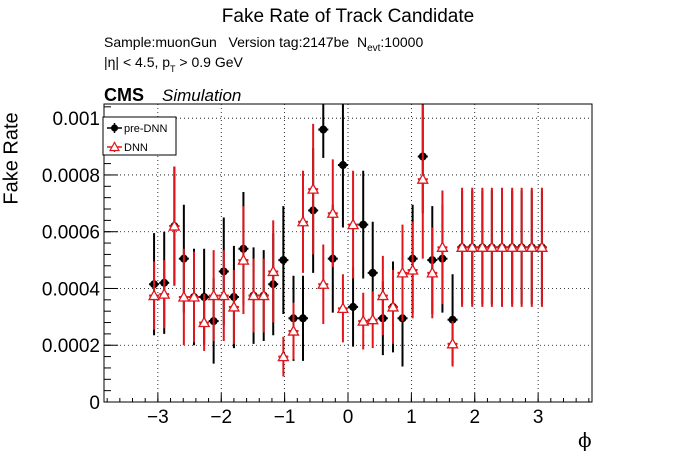  Describe the element at coordinates (71, 289) in the screenshot. I see `y-tick-label: 0.0004` at that location.